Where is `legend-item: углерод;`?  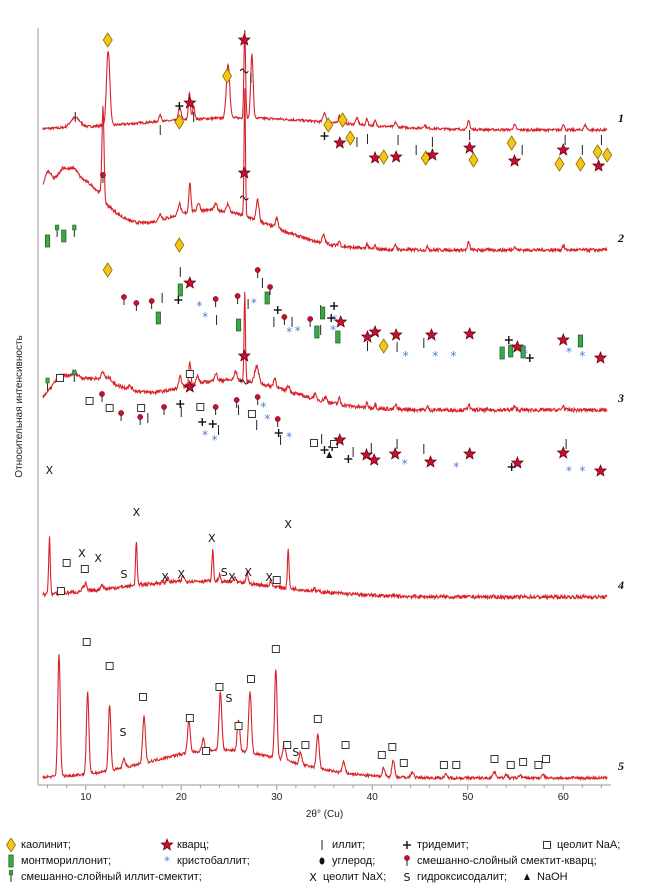 legend-item: углерод; is located at coordinates (345, 861).